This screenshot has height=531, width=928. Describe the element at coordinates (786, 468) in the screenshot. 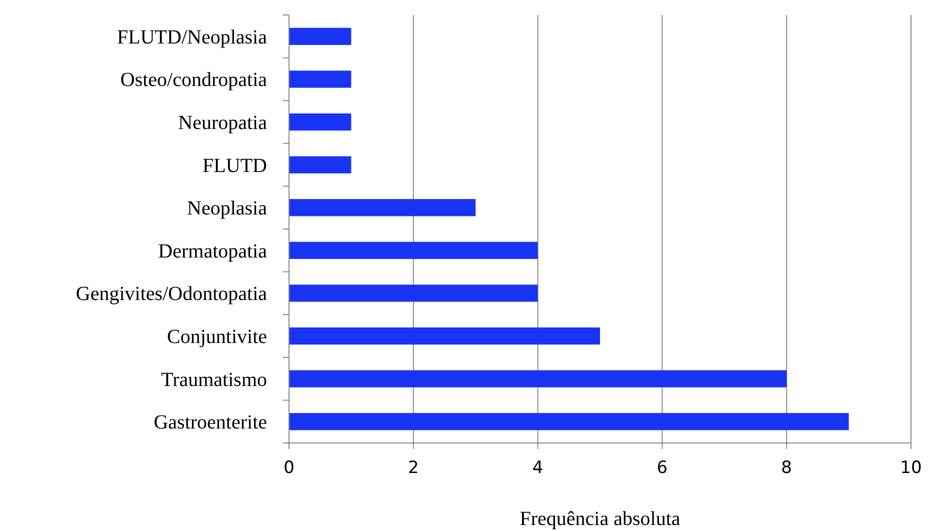

I see `x-tick-label: 8` at that location.